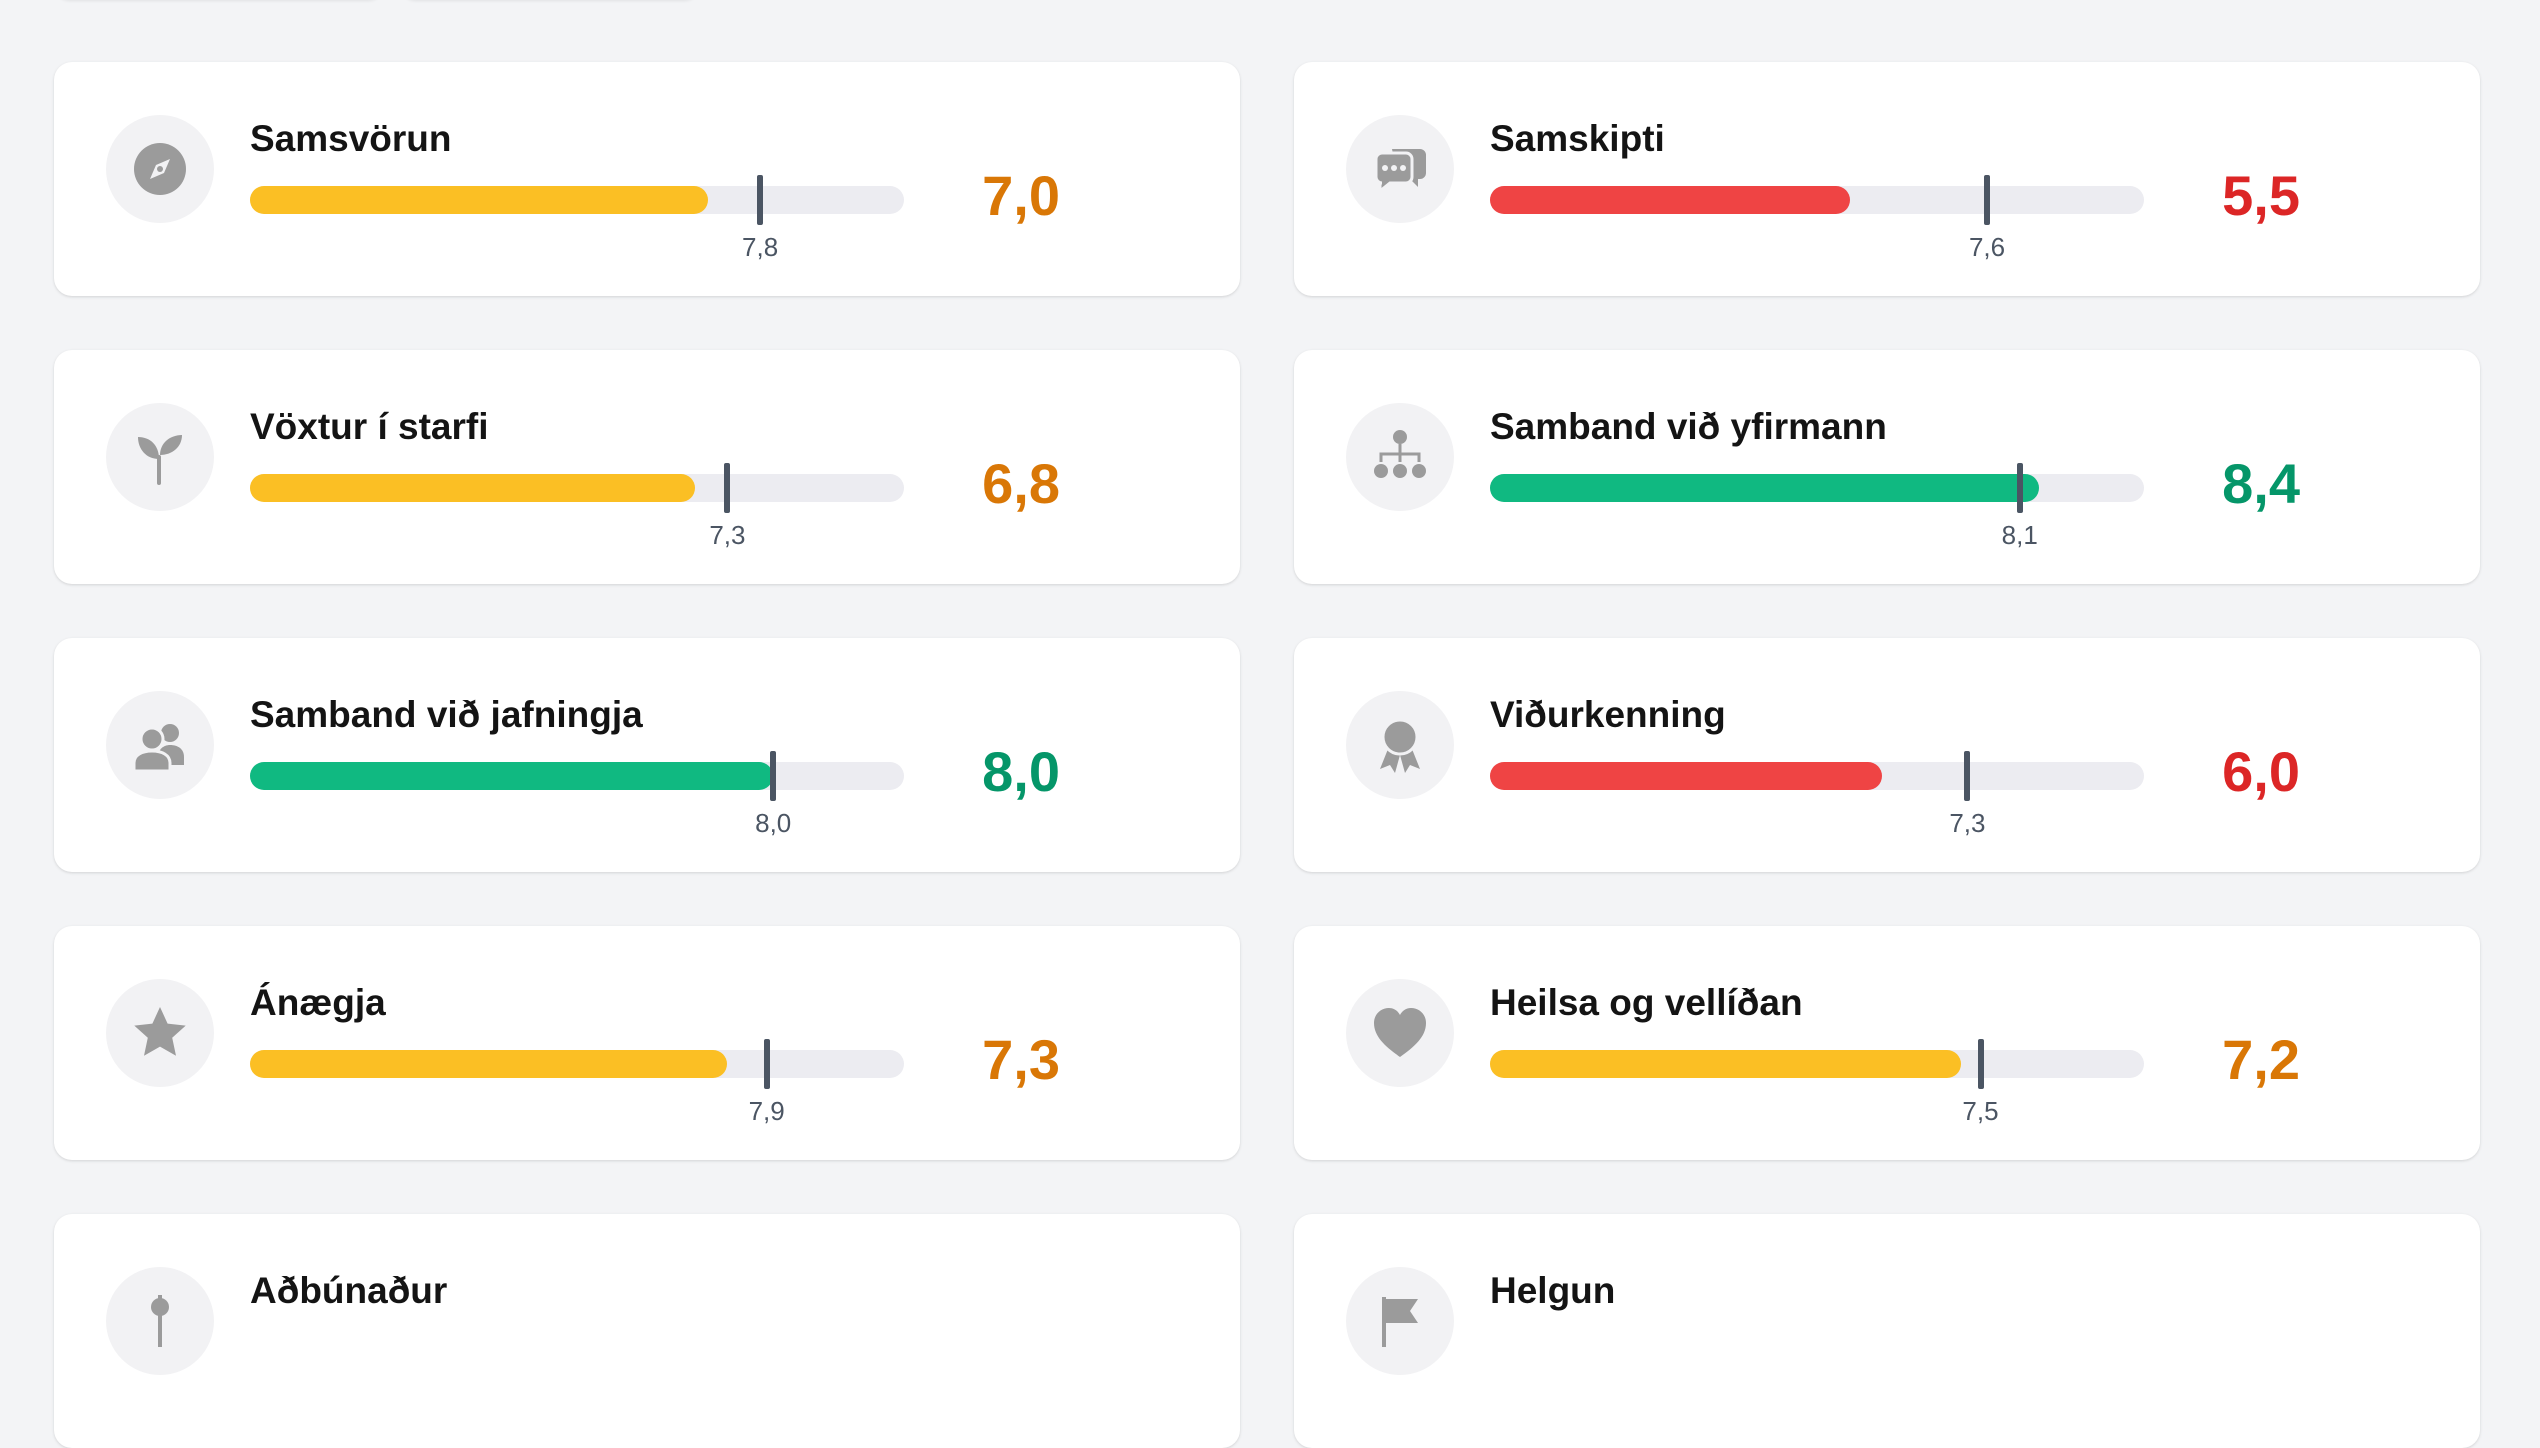 This screenshot has width=2540, height=1448. I want to click on score-bar-track: 7,6, so click(1817, 218).